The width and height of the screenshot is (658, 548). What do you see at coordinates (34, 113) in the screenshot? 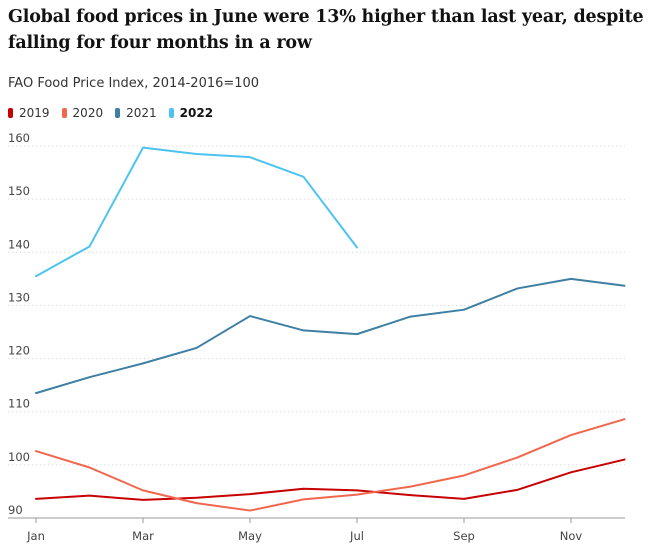
I see `legend-label-2019: 2019` at bounding box center [34, 113].